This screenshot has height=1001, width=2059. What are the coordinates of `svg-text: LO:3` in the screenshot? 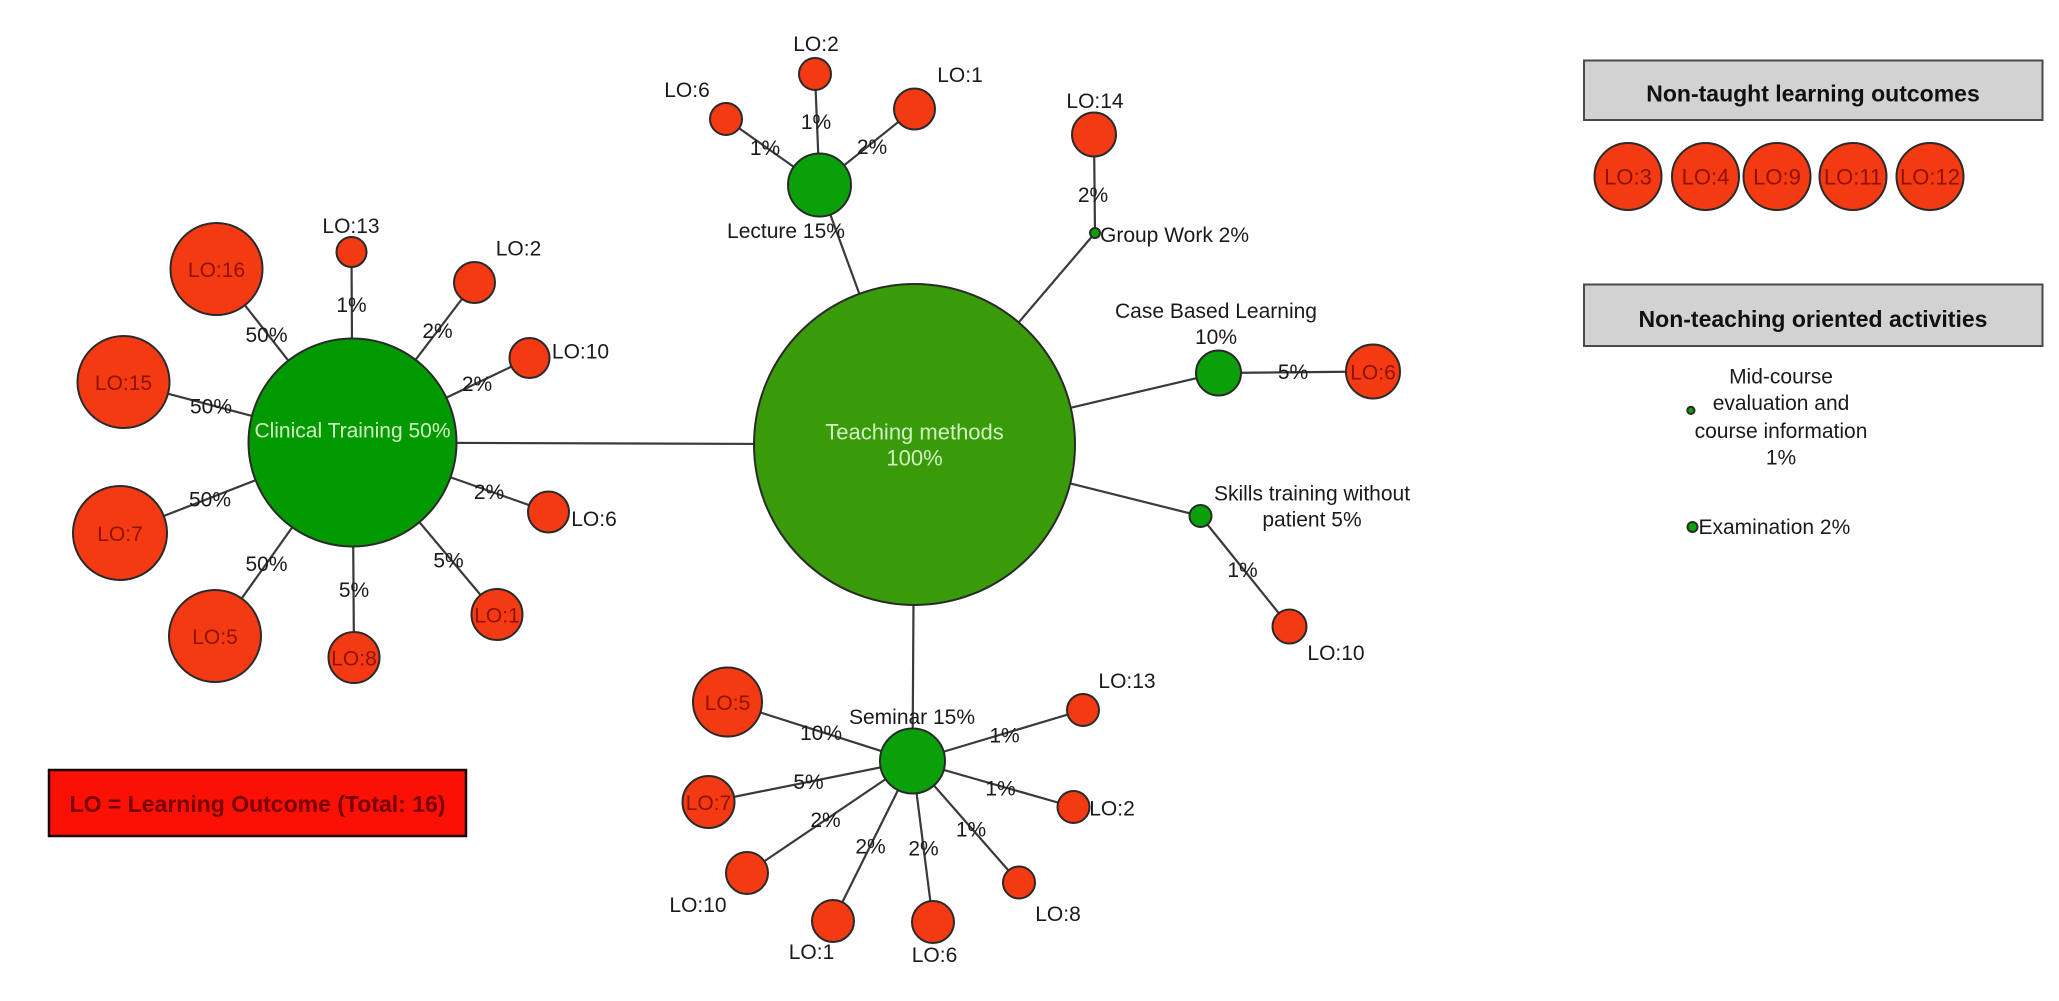 It's located at (1628, 177).